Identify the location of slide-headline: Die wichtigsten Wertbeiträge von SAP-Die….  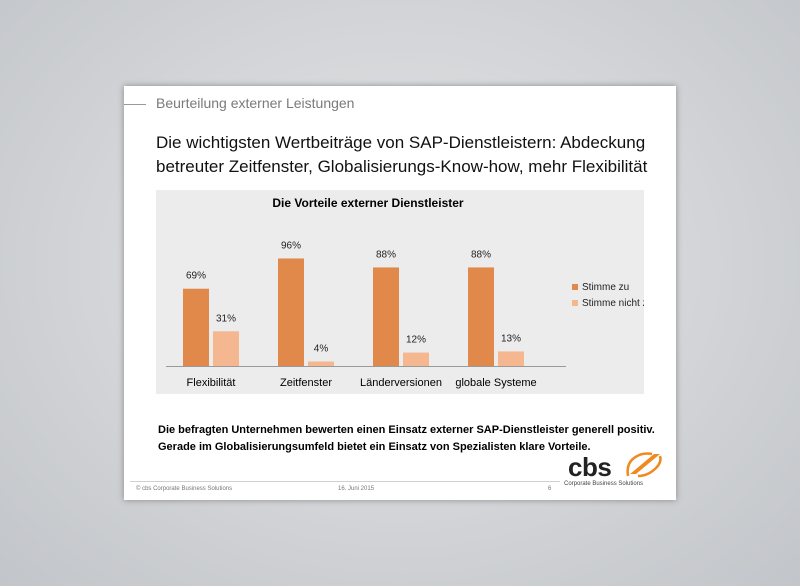
(402, 154).